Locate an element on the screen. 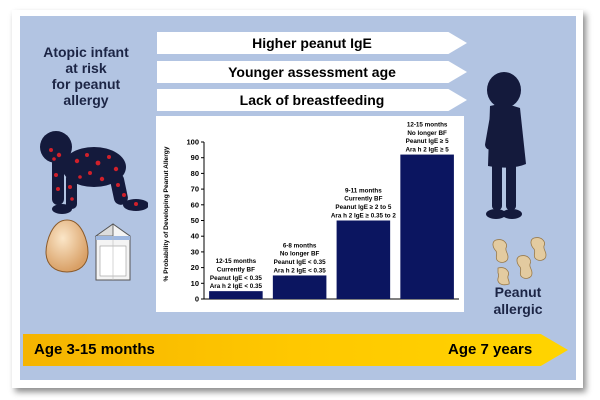  y-tick-label: 60 is located at coordinates (195, 204).